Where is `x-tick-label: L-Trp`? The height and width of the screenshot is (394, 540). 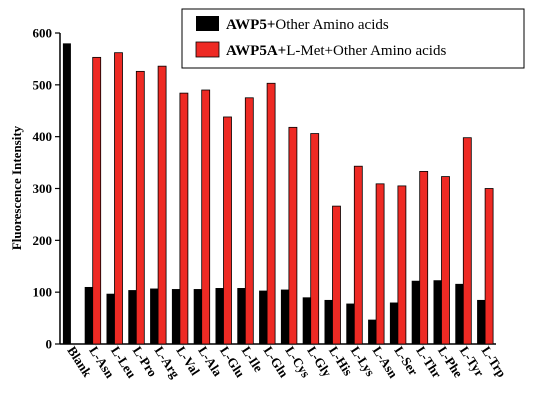
x-tick-label: L-Trp is located at coordinates (494, 361).